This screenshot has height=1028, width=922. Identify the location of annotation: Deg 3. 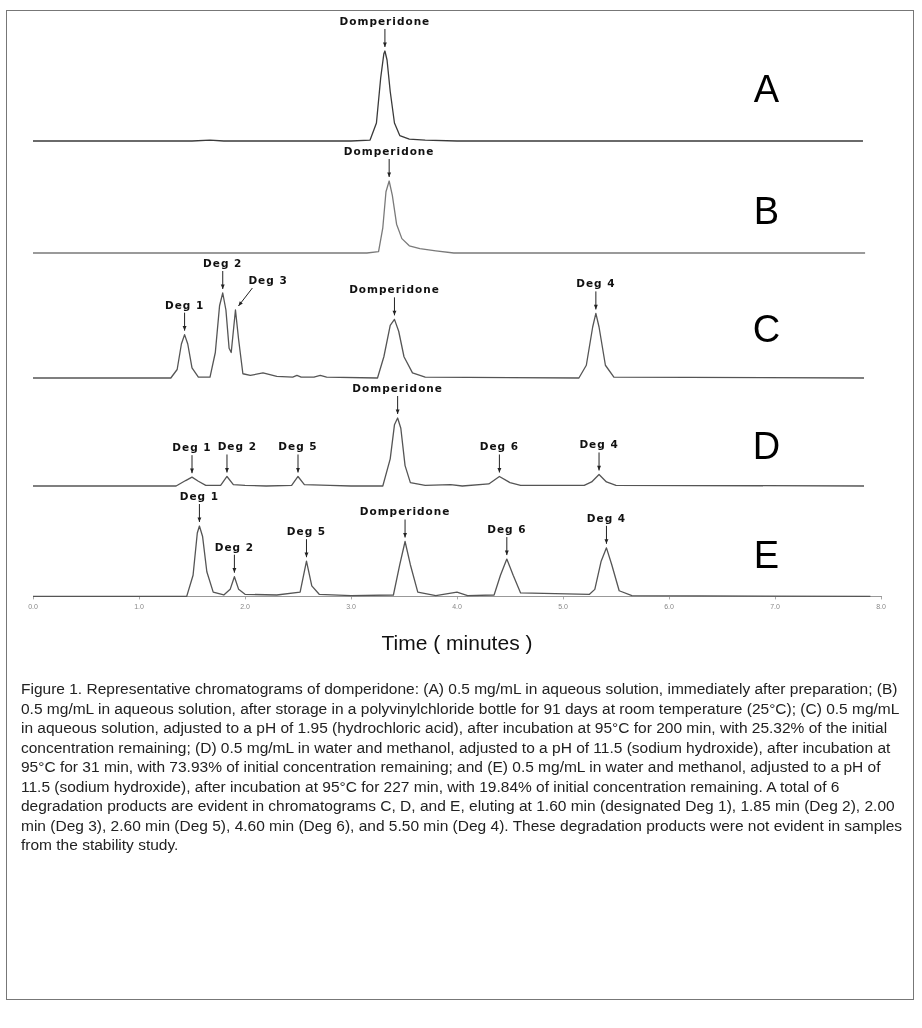
(268, 280).